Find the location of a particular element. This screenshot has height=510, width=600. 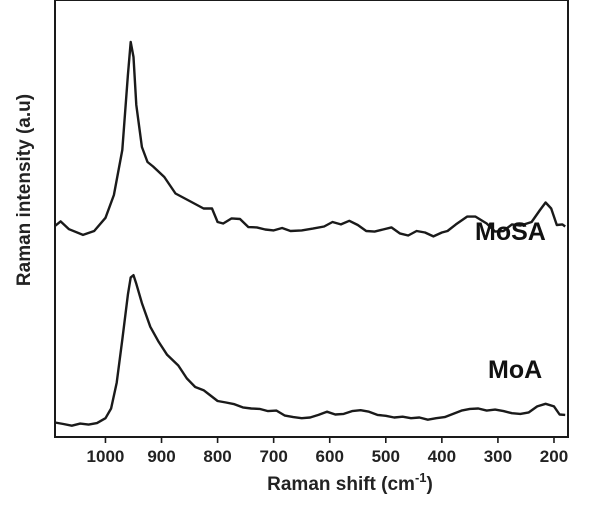

x-axis-ticks is located at coordinates (329, 440).